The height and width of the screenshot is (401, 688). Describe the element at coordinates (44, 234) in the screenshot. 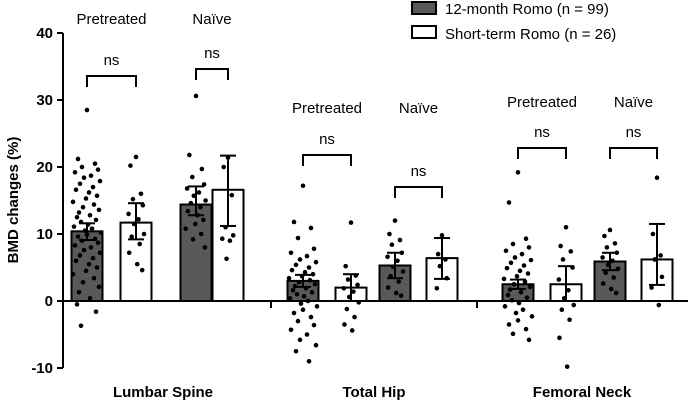

I see `y-tick-label: 10` at that location.